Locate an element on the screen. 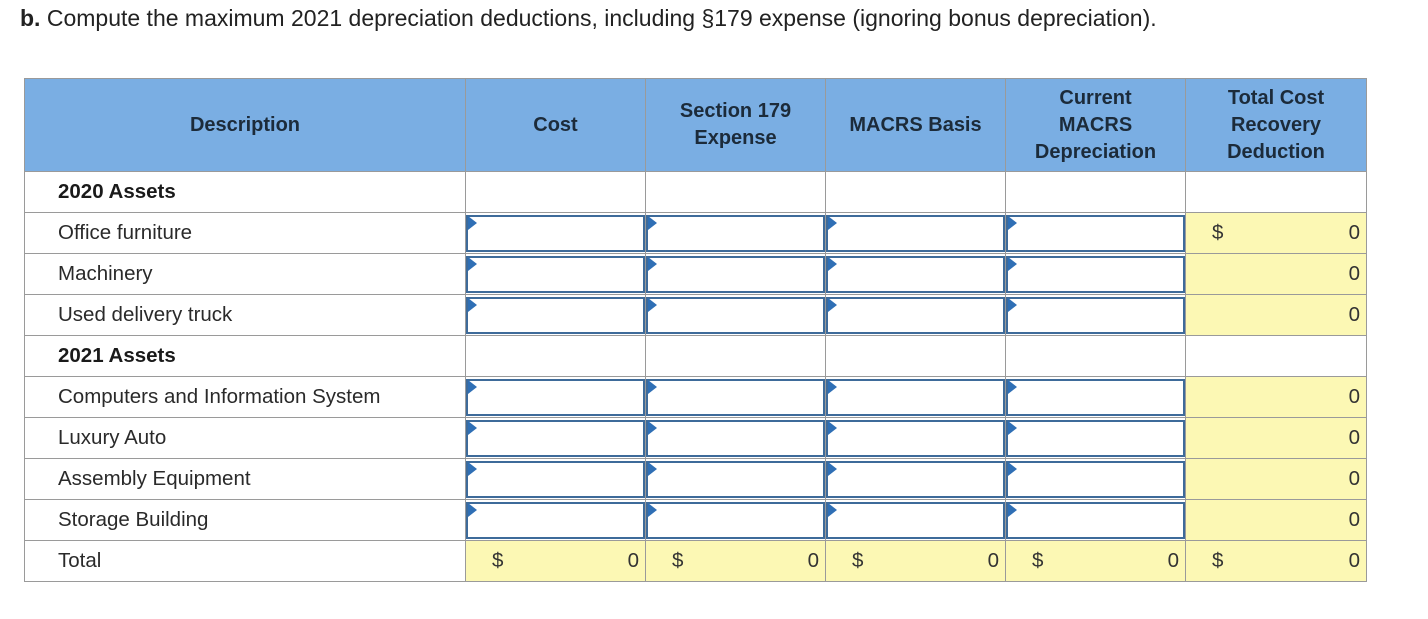 The height and width of the screenshot is (619, 1428). total-cost-currency: $ is located at coordinates (498, 560).